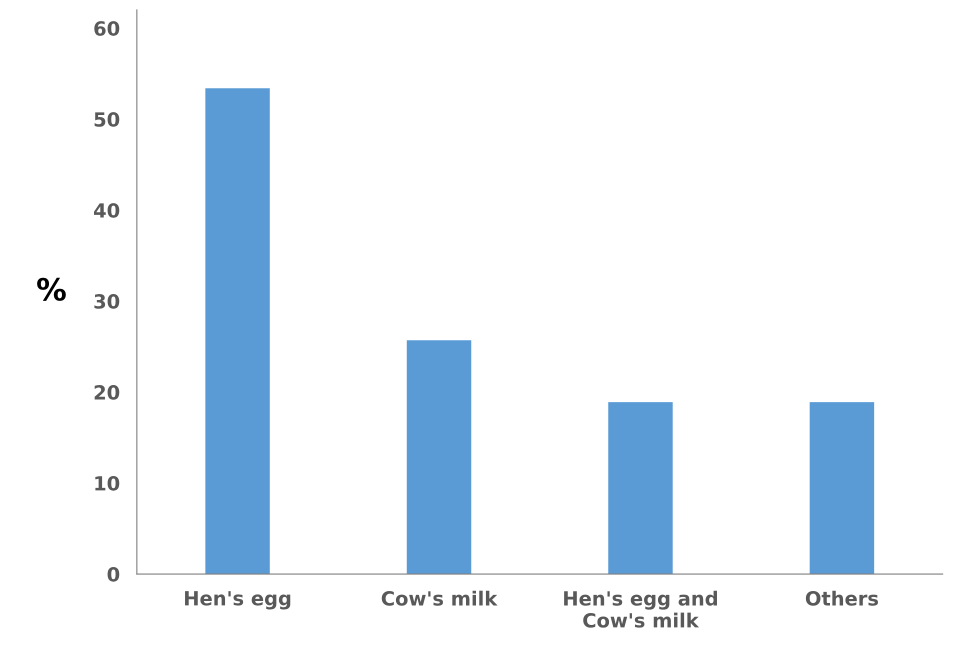 The width and height of the screenshot is (957, 664). Describe the element at coordinates (107, 119) in the screenshot. I see `y-tick-label: 50` at that location.